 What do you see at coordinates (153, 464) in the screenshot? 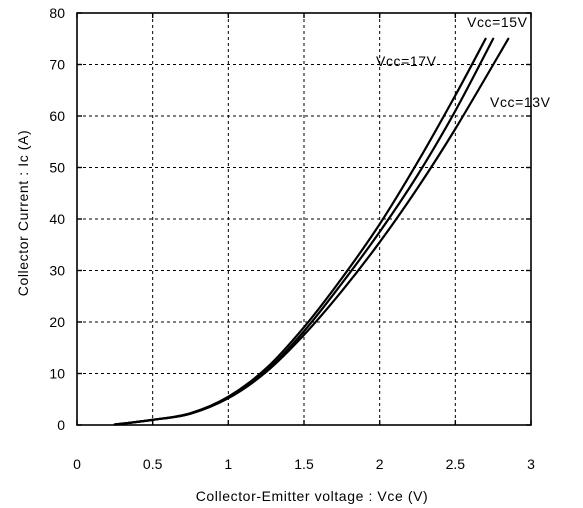
I see `x-tick-label: 0.5` at bounding box center [153, 464].